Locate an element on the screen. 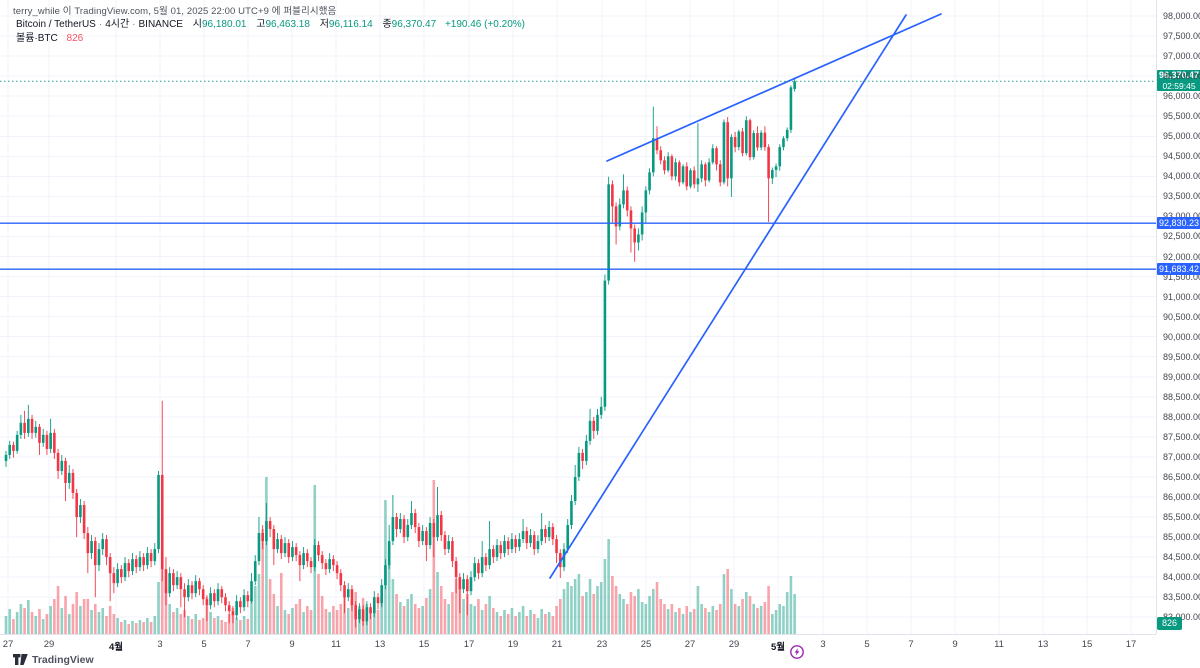 Image resolution: width=1200 pixels, height=668 pixels. time-axis-label: 13 is located at coordinates (1043, 644).